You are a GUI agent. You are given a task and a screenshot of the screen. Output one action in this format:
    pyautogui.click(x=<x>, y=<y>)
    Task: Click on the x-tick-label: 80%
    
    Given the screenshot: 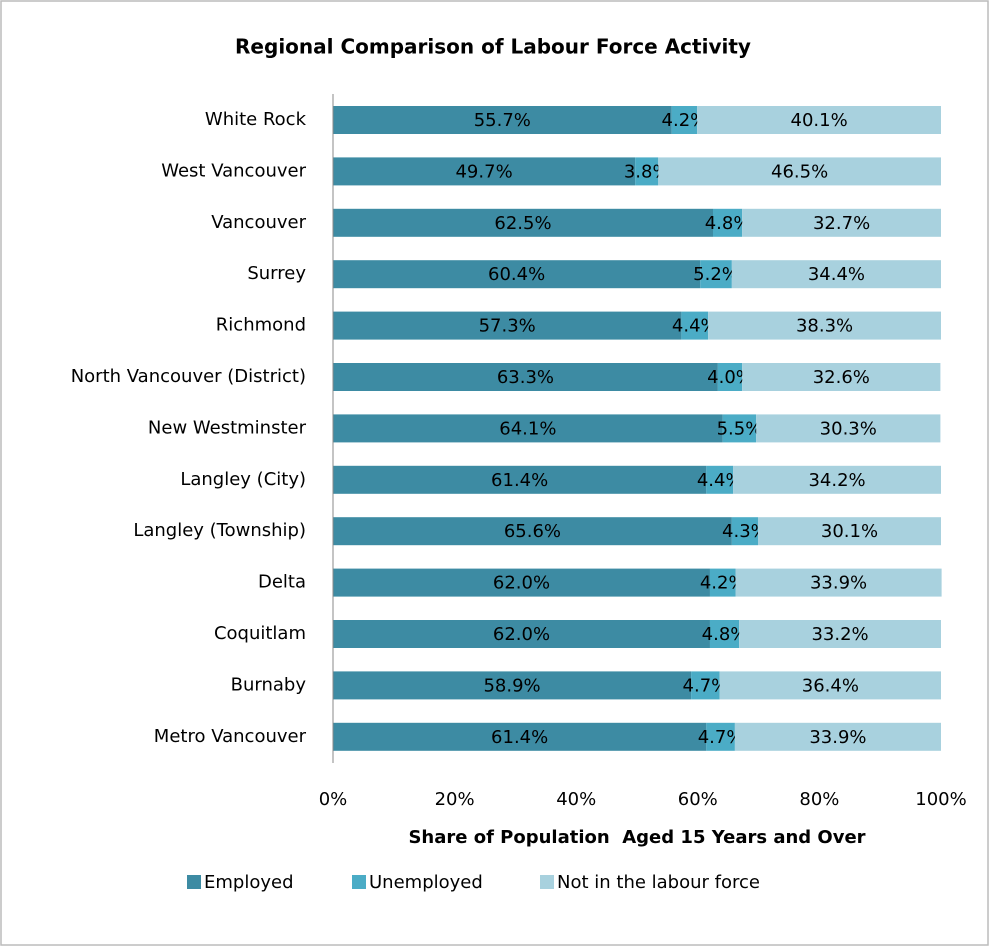 What is the action you would take?
    pyautogui.click(x=819, y=799)
    